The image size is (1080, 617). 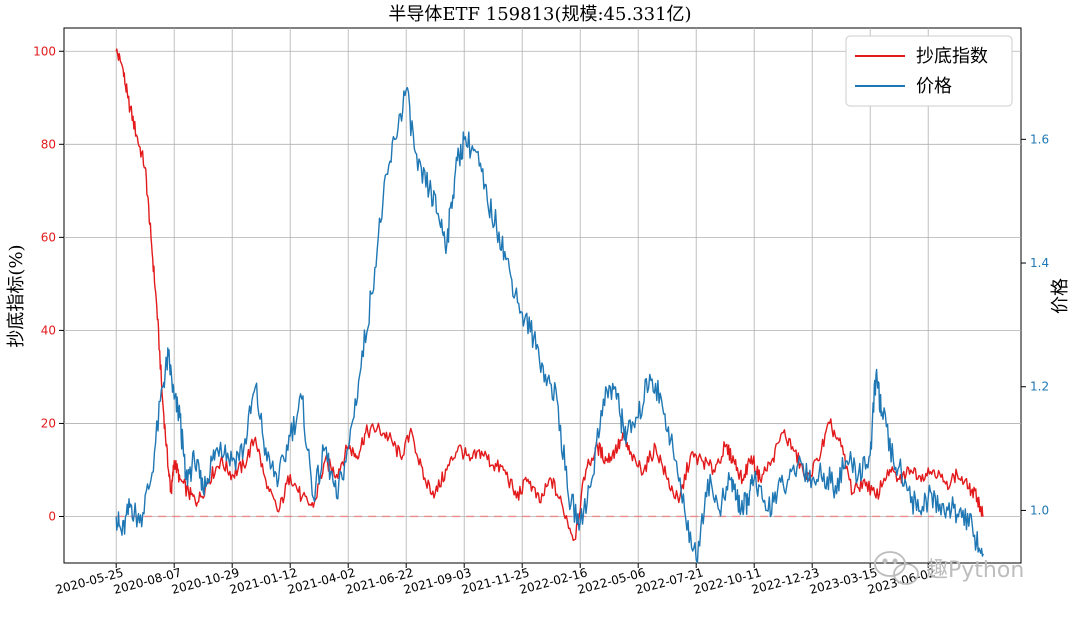 I want to click on wechat-icon, so click(x=896, y=568).